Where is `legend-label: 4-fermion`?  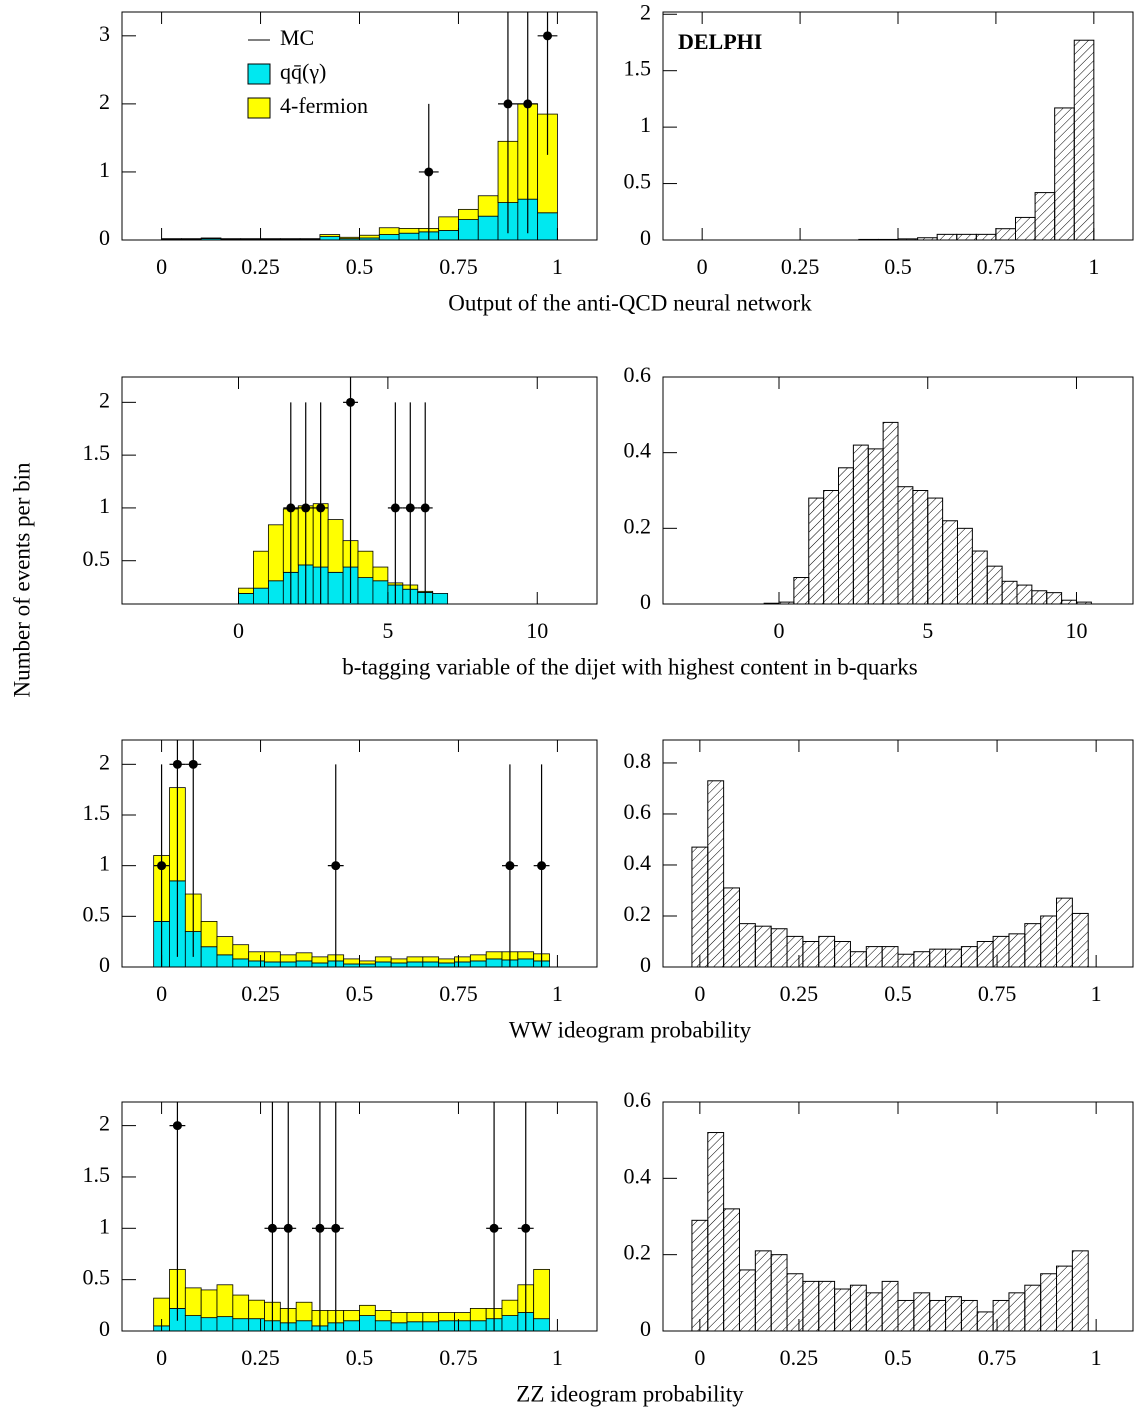
legend-label: 4-fermion is located at coordinates (324, 105).